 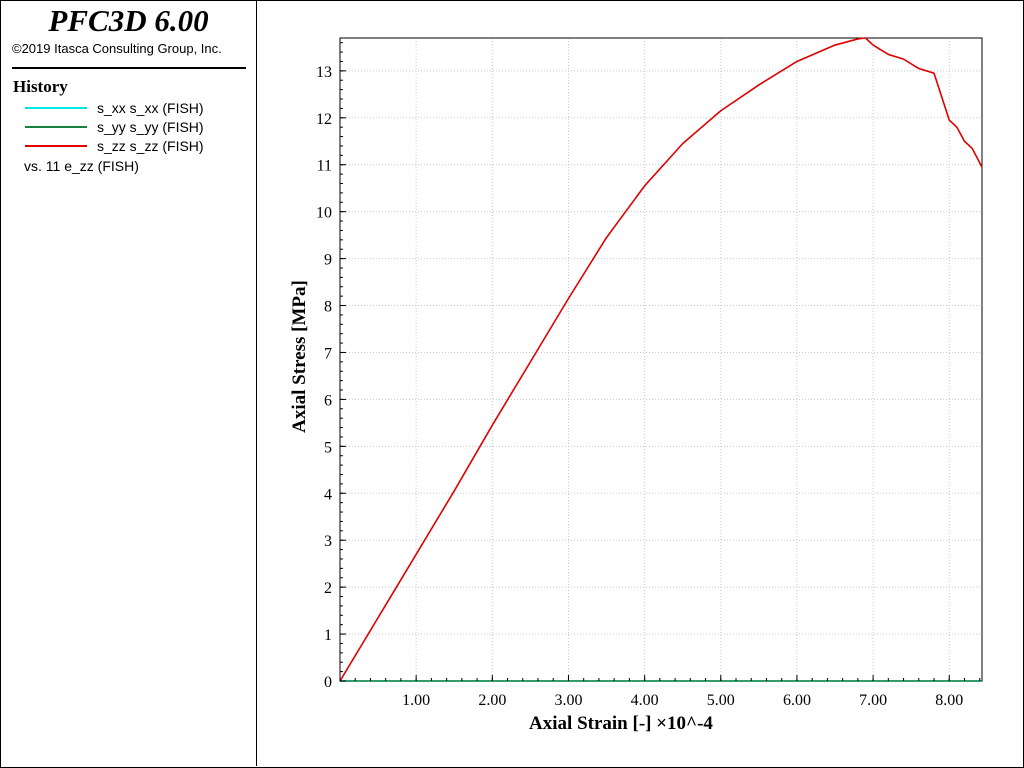 I want to click on x-tick-label: 3.00, so click(x=568, y=700).